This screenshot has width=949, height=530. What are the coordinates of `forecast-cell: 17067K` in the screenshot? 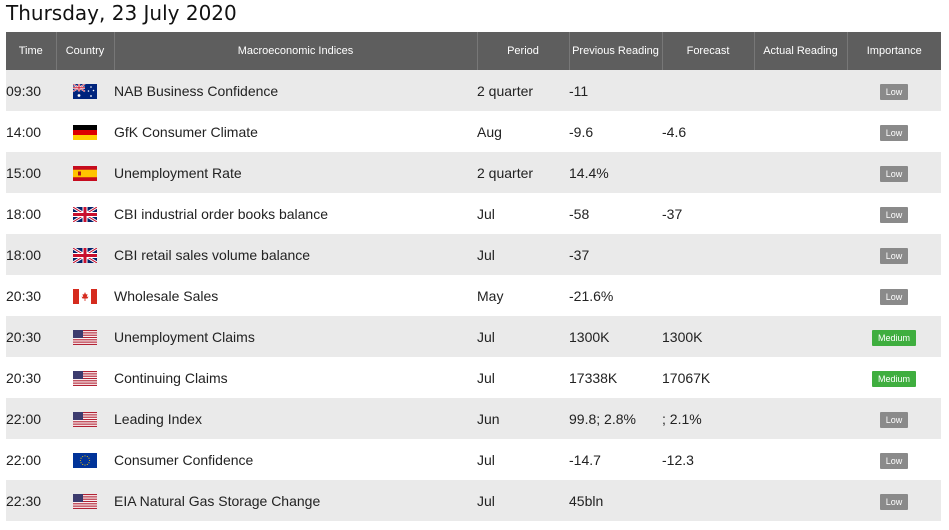 It's located at (708, 377).